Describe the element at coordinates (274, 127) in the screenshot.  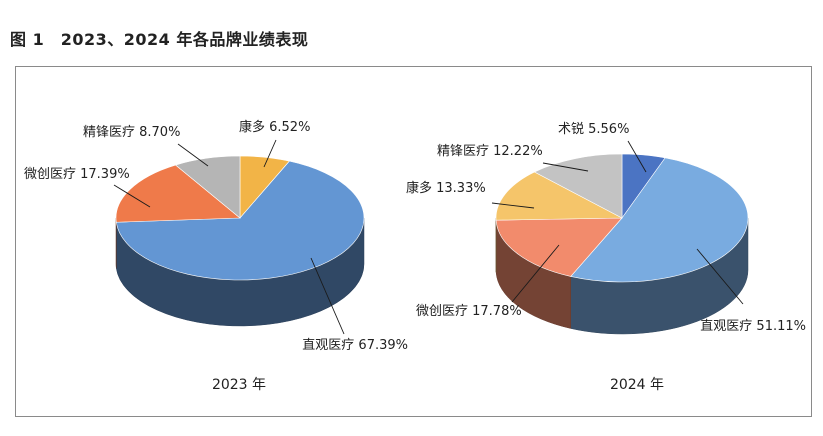
I see `slice-label-康多: 康多 6.52%` at that location.